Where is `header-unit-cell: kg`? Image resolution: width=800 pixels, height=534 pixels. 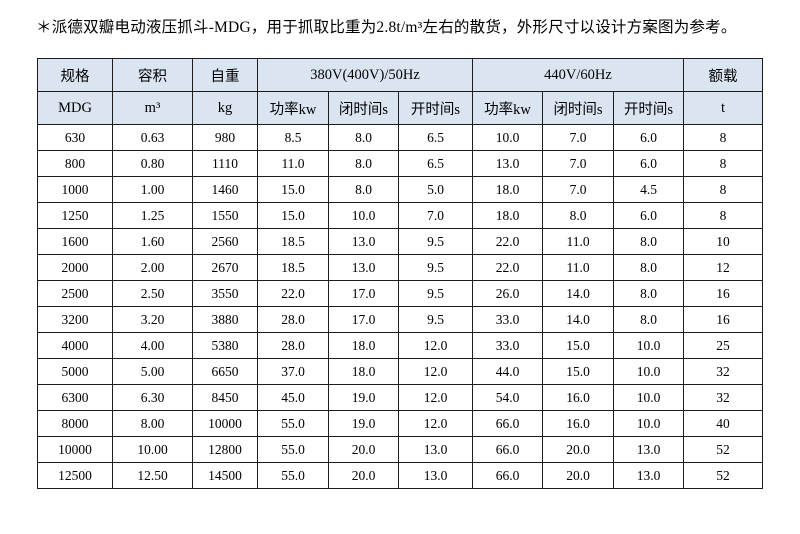 header-unit-cell: kg is located at coordinates (225, 108).